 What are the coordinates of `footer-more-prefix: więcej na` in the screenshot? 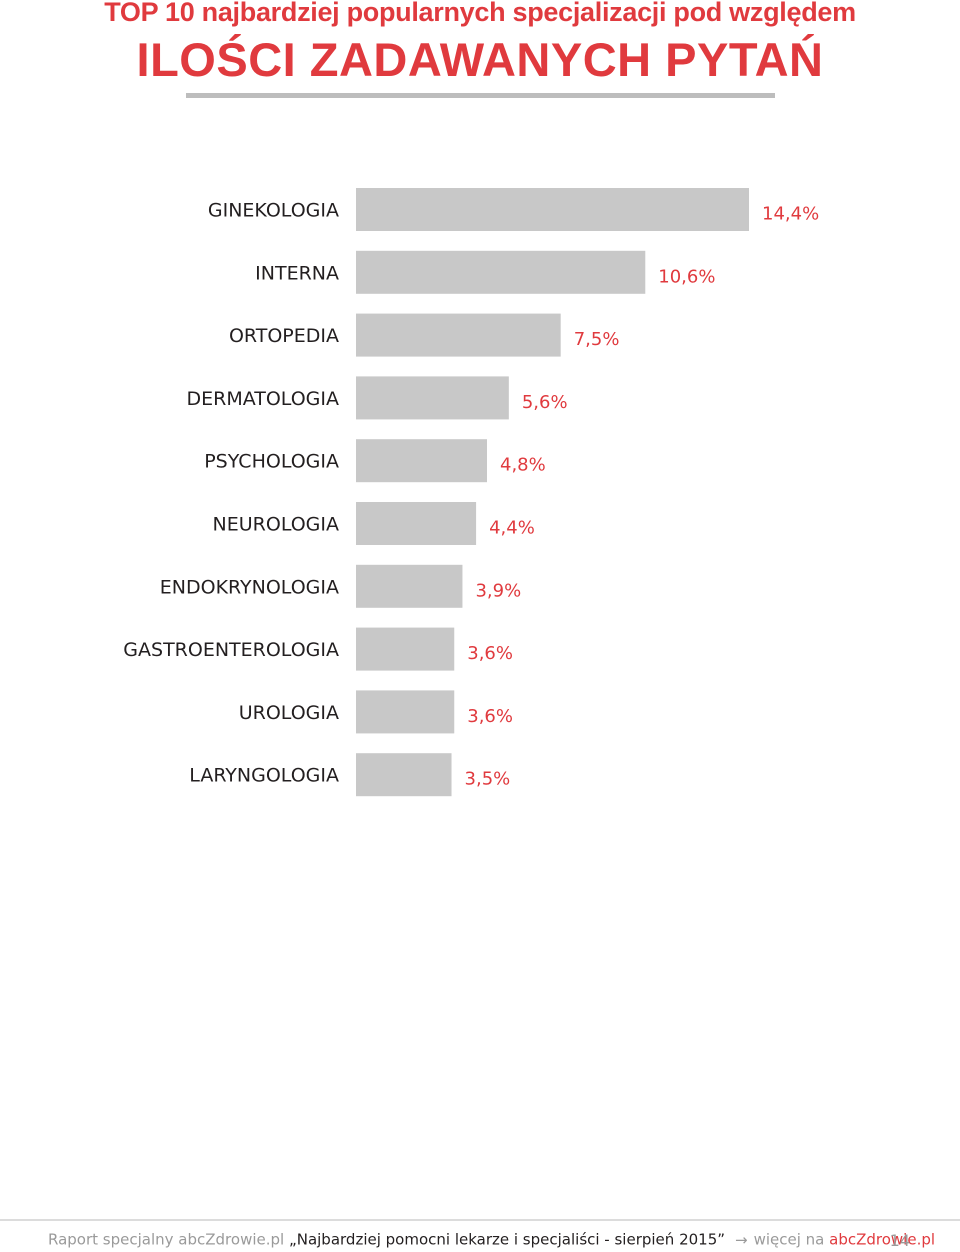 It's located at (791, 1239).